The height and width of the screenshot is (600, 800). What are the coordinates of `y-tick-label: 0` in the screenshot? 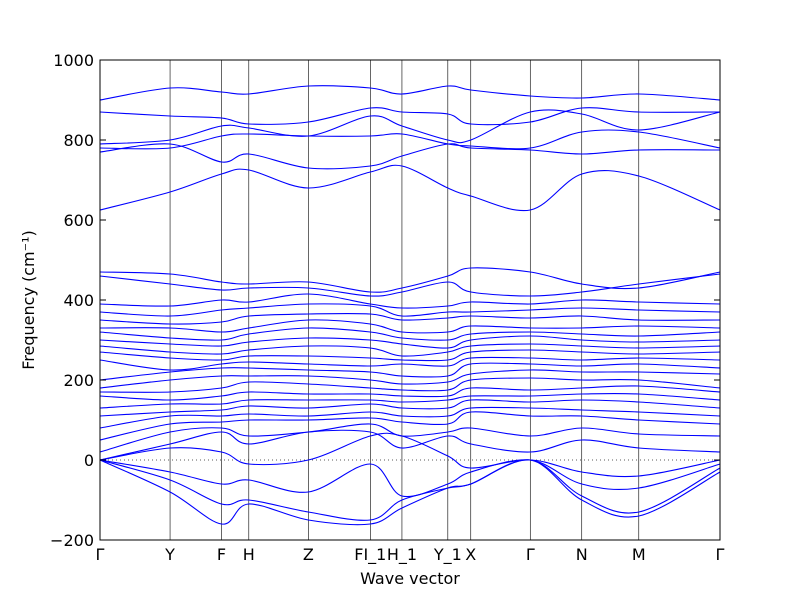 It's located at (89, 460).